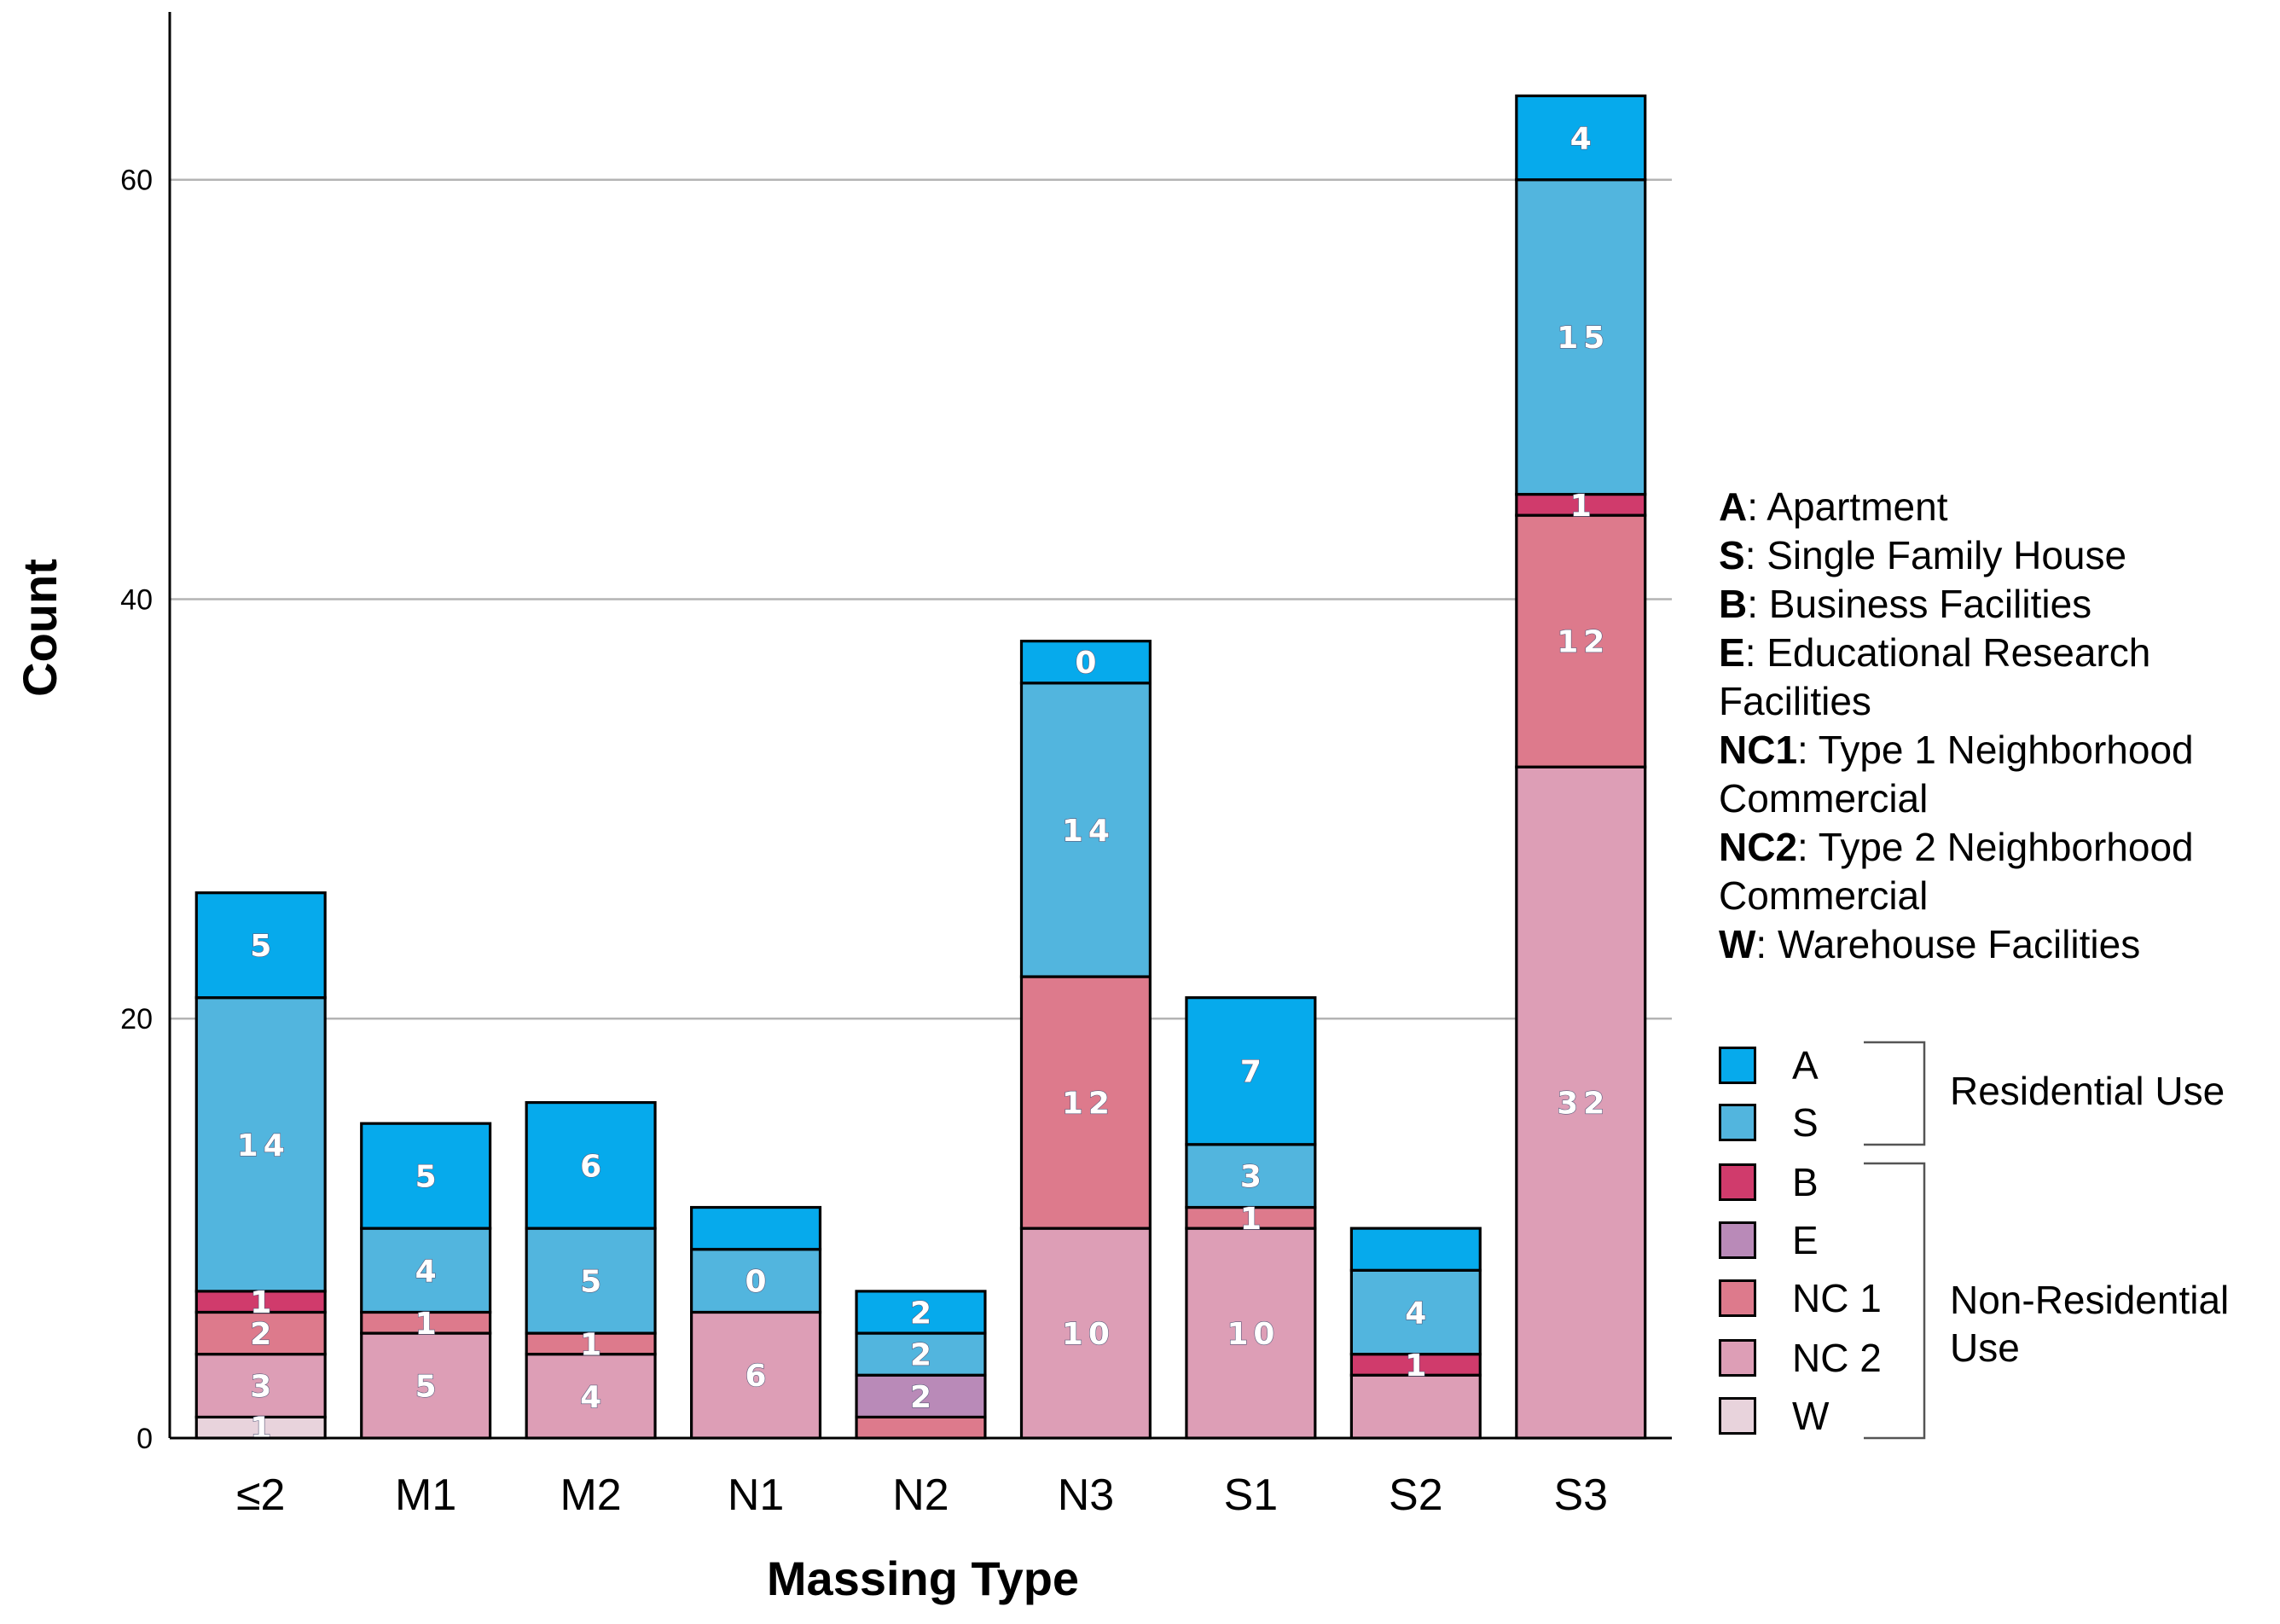 The height and width of the screenshot is (1624, 2280). Describe the element at coordinates (1583, 139) in the screenshot. I see `label-s3-a: 4` at that location.